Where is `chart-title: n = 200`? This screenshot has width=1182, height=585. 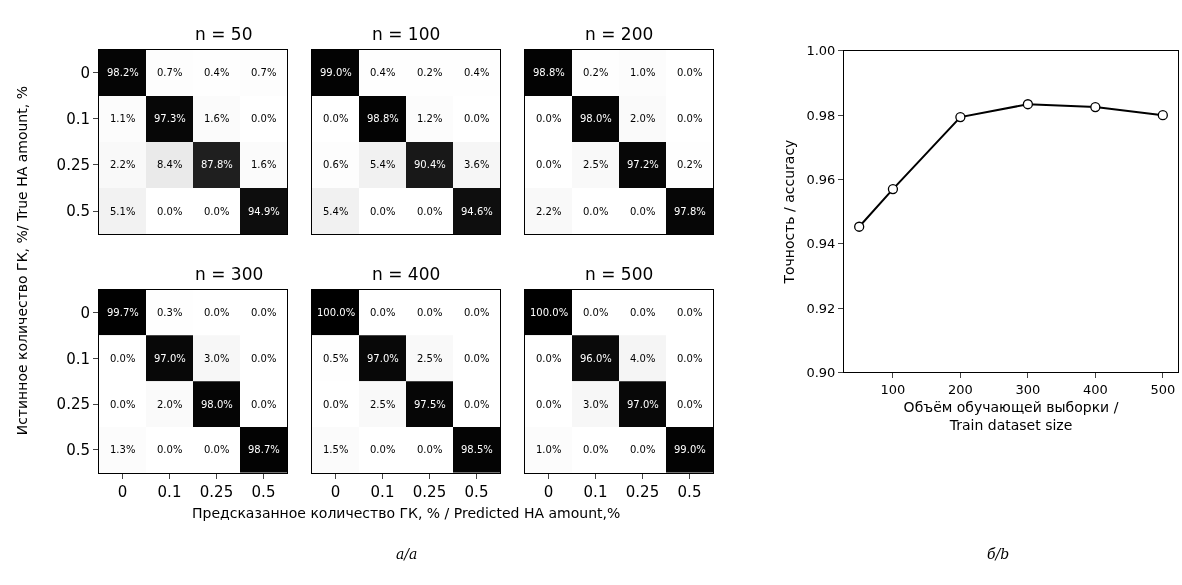 chart-title: n = 200 is located at coordinates (619, 34).